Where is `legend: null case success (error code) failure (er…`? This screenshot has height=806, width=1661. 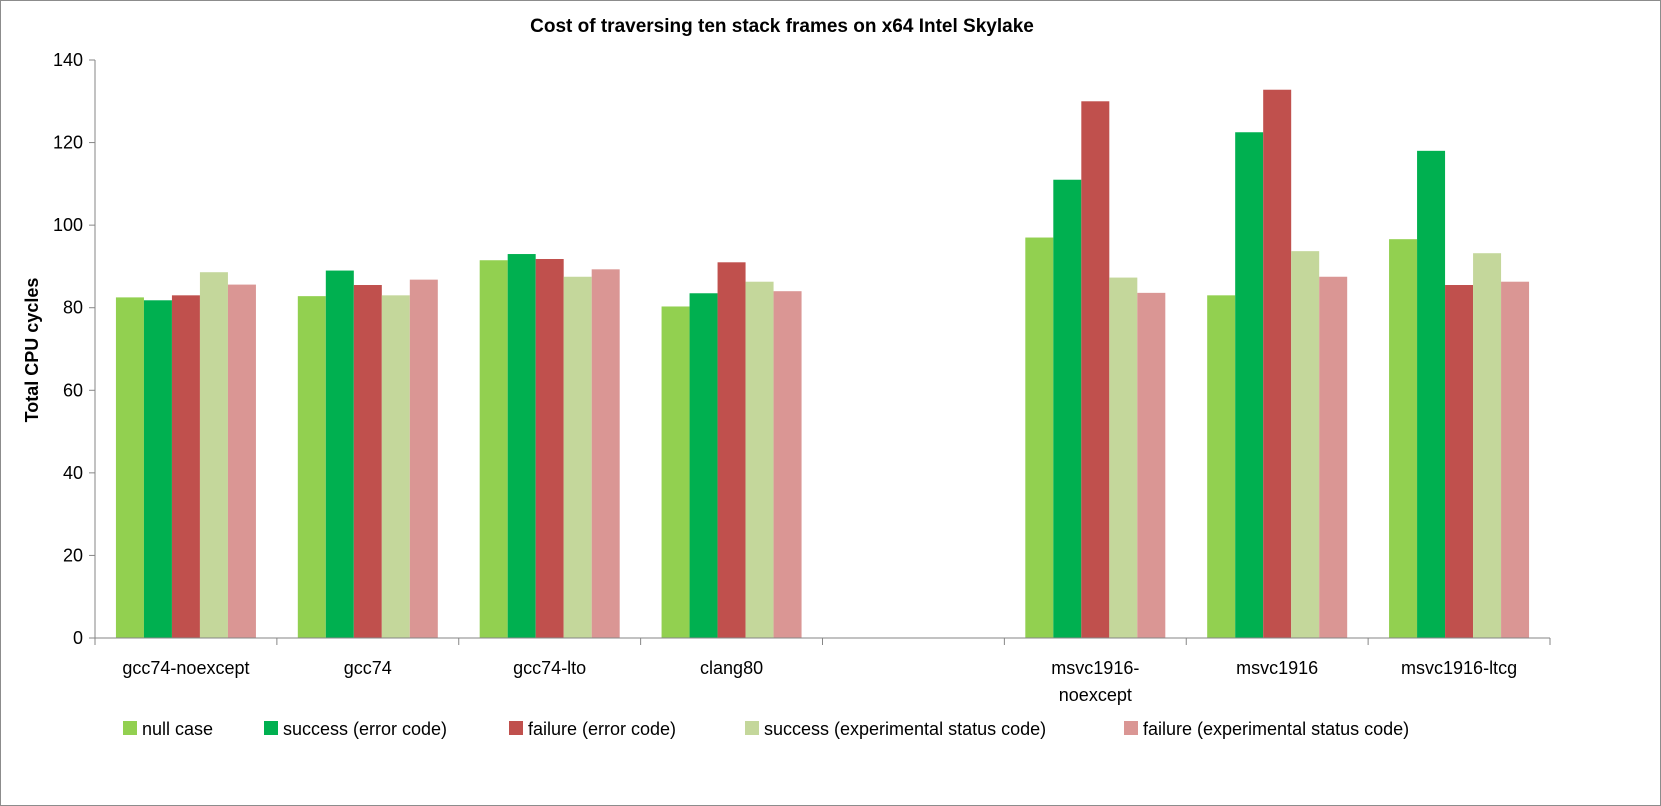 legend: null case success (error code) failure (er… is located at coordinates (766, 729).